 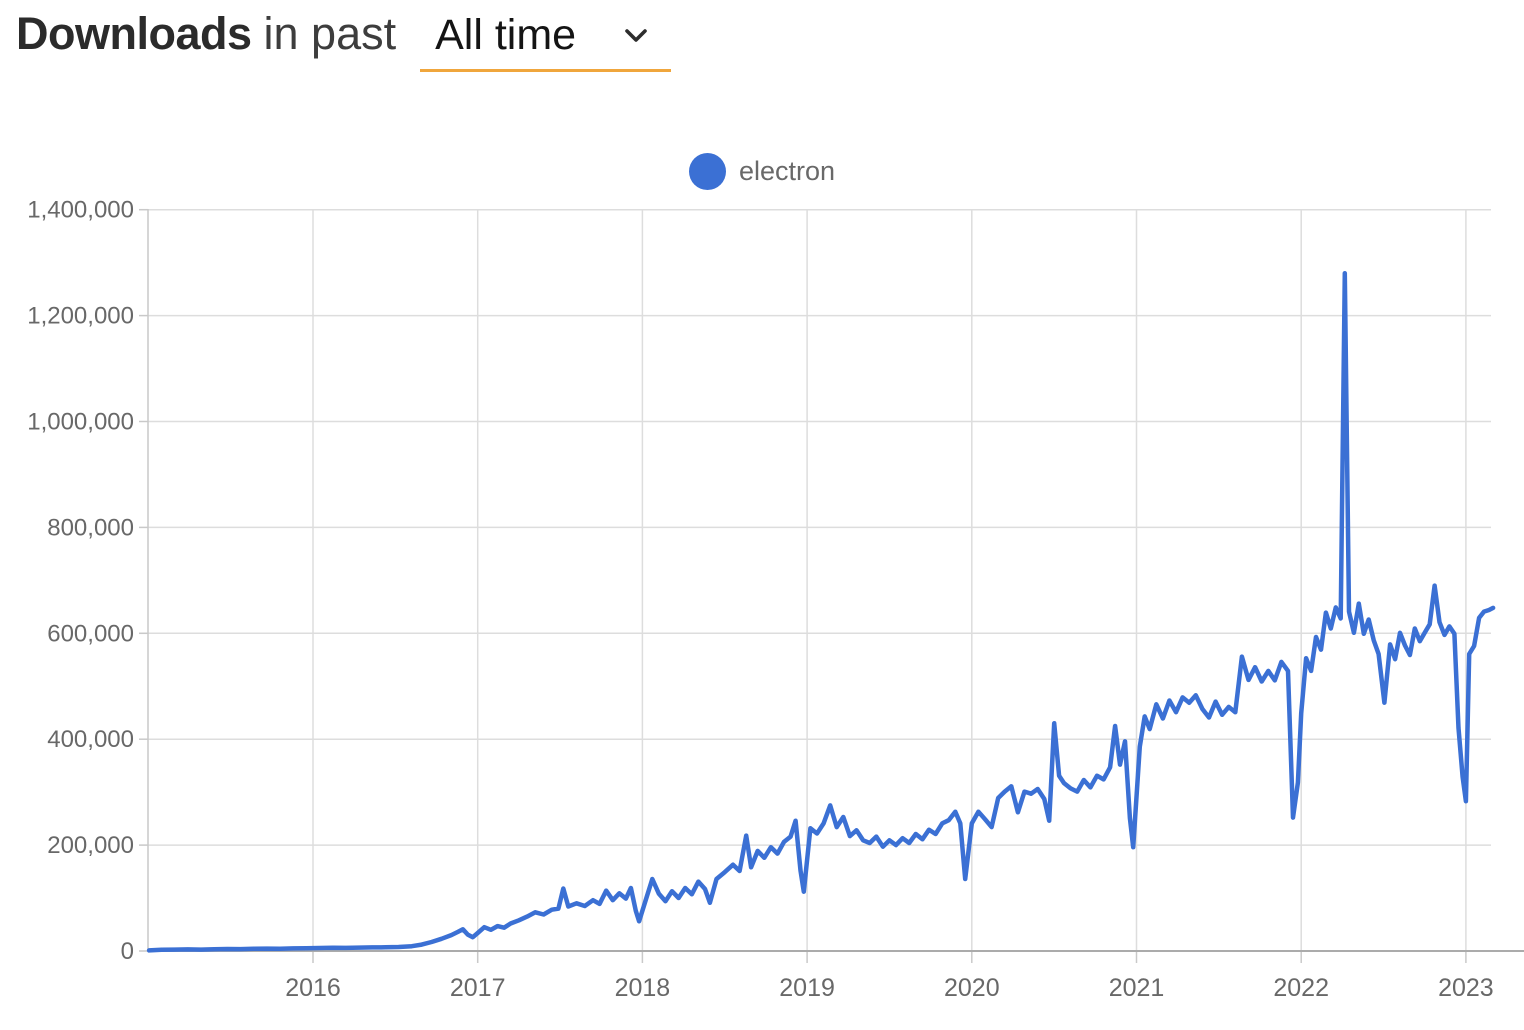 I want to click on y-tick-label: 0, so click(x=127, y=951).